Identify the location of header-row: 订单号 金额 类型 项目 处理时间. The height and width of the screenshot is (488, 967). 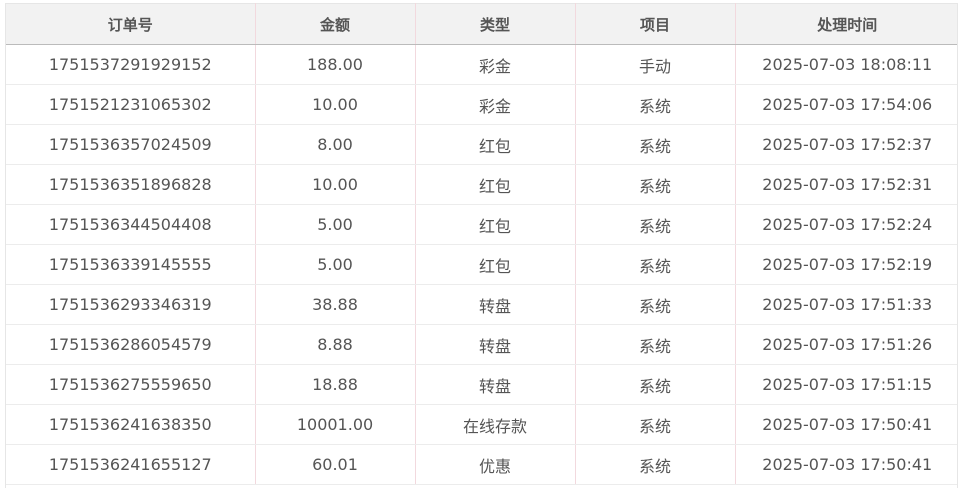
(481, 24).